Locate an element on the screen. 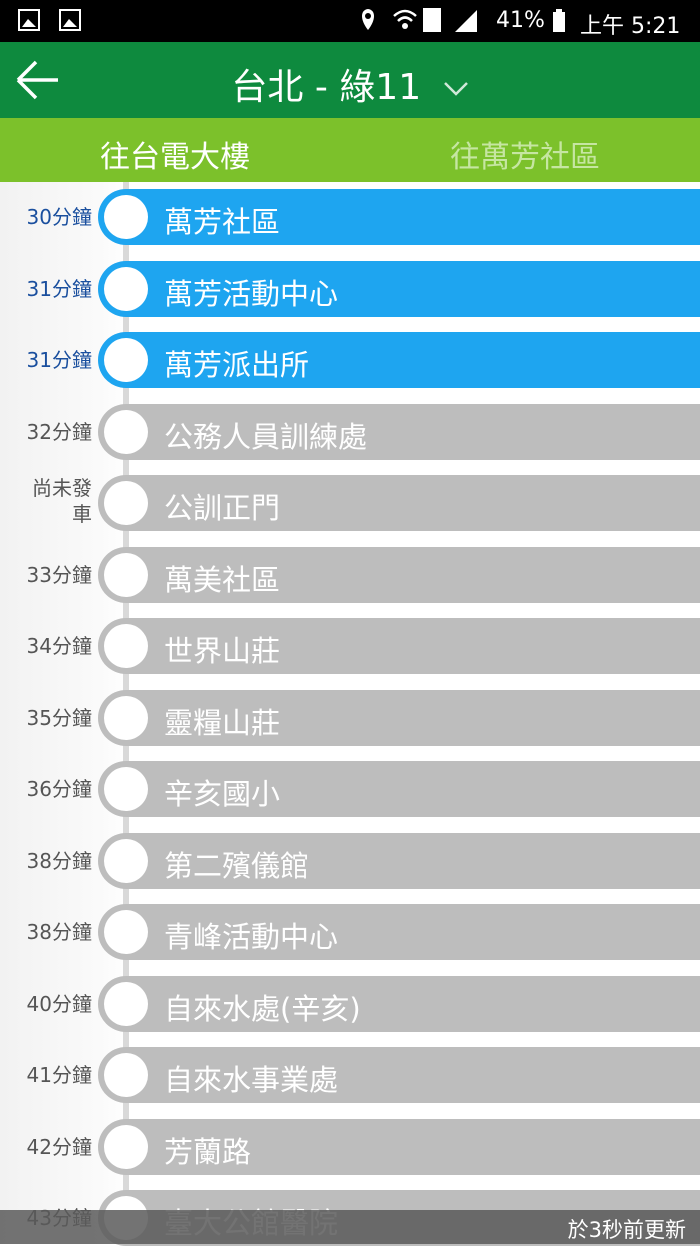 The image size is (700, 1246). stop-name: 公務人員訓練處 is located at coordinates (266, 436).